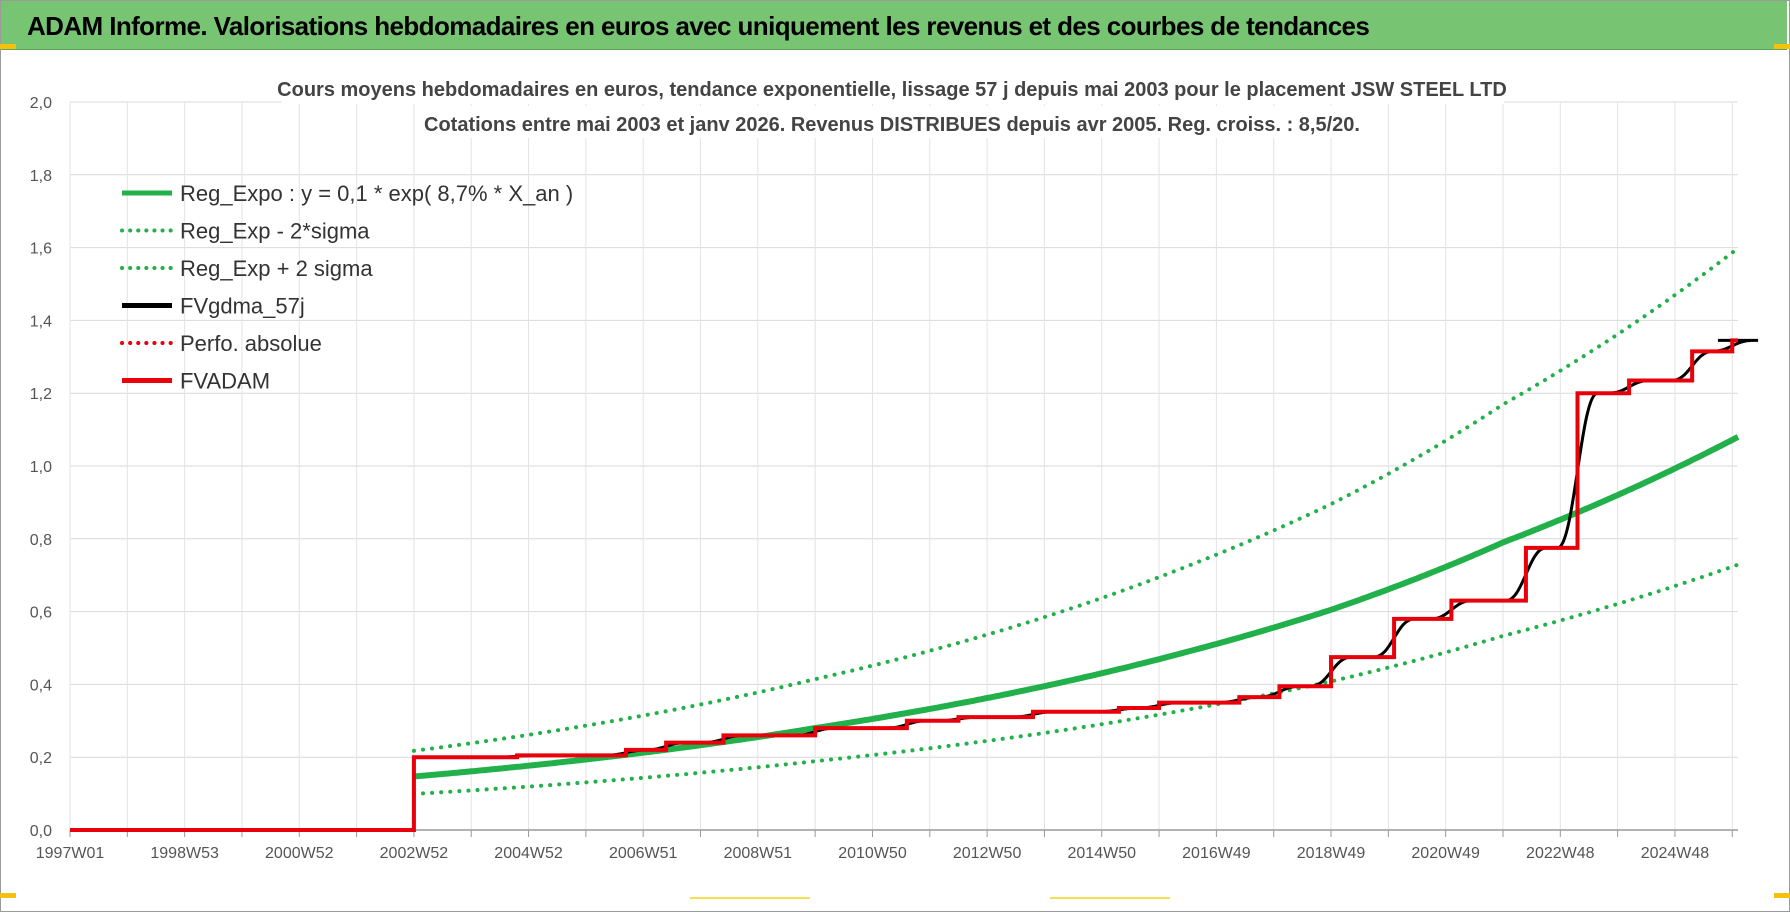 This screenshot has height=912, width=1790. I want to click on x-tick-label: 2022W48, so click(1560, 853).